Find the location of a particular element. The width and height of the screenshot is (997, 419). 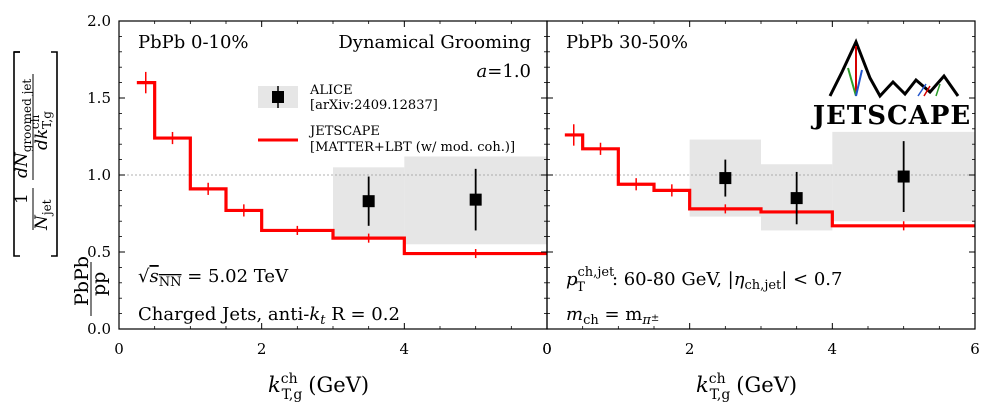

y-label-dk-sym: dk is located at coordinates (42, 139).